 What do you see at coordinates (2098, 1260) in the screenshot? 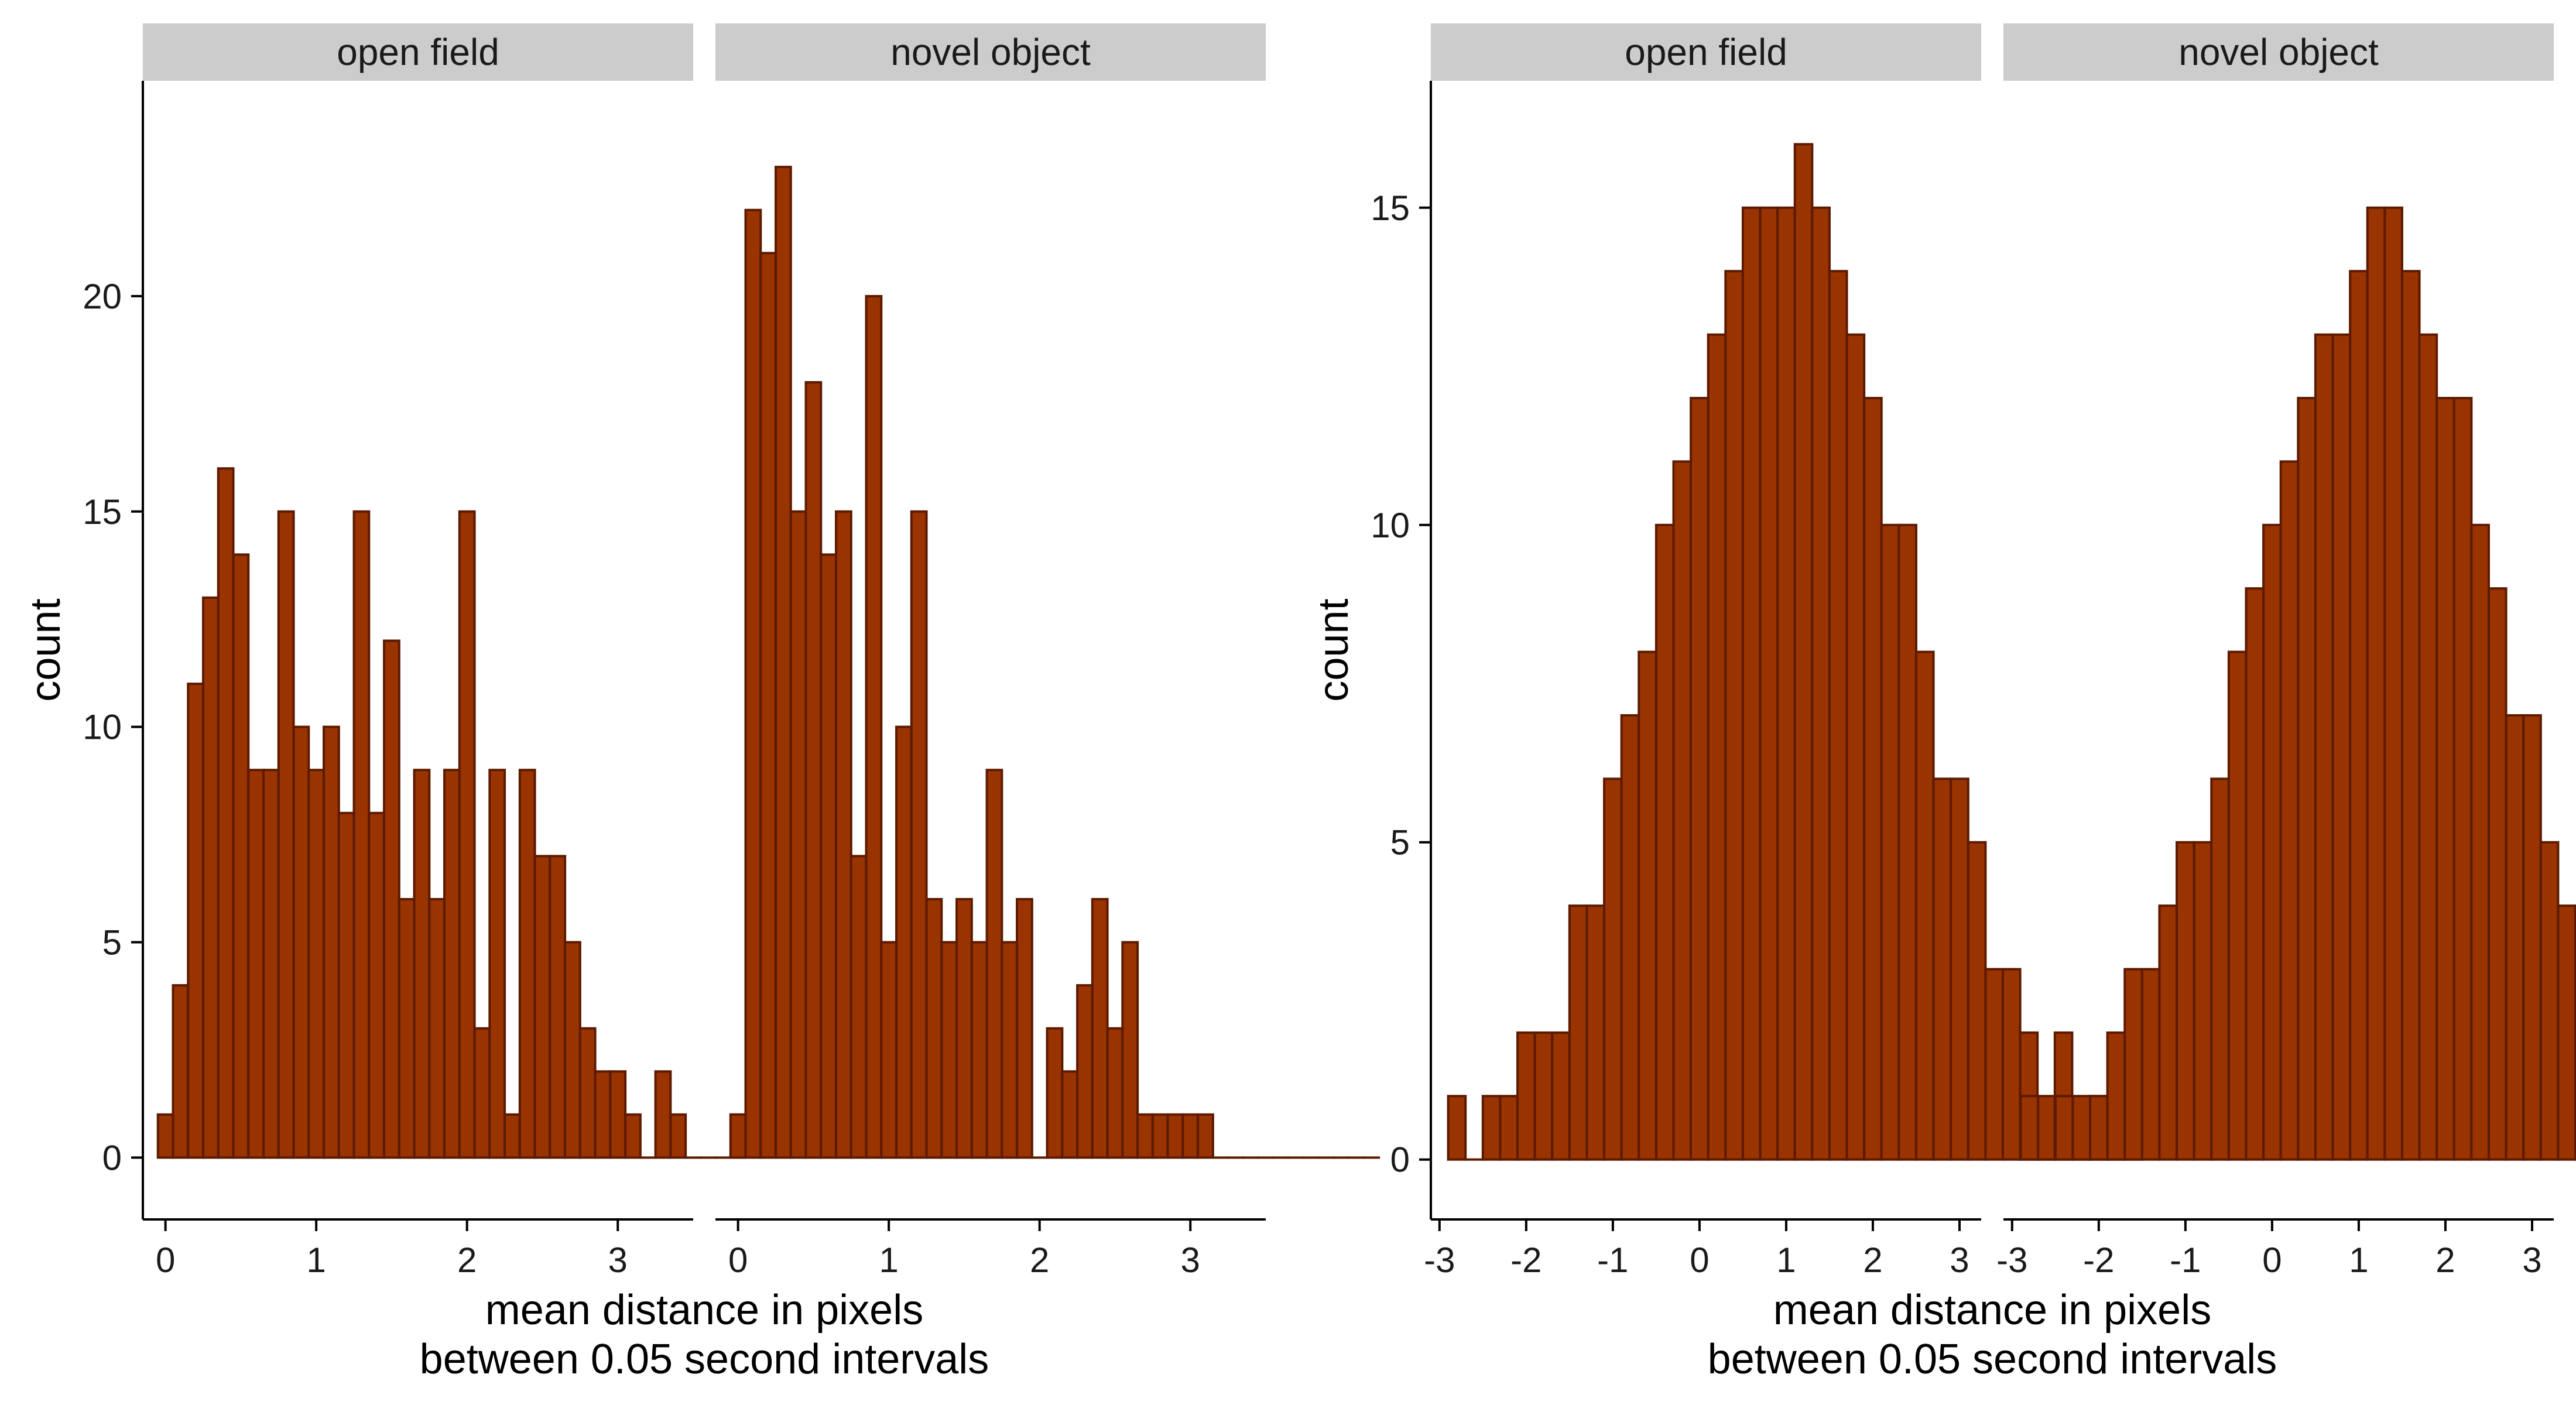
I see `x-tick-label: -2` at bounding box center [2098, 1260].